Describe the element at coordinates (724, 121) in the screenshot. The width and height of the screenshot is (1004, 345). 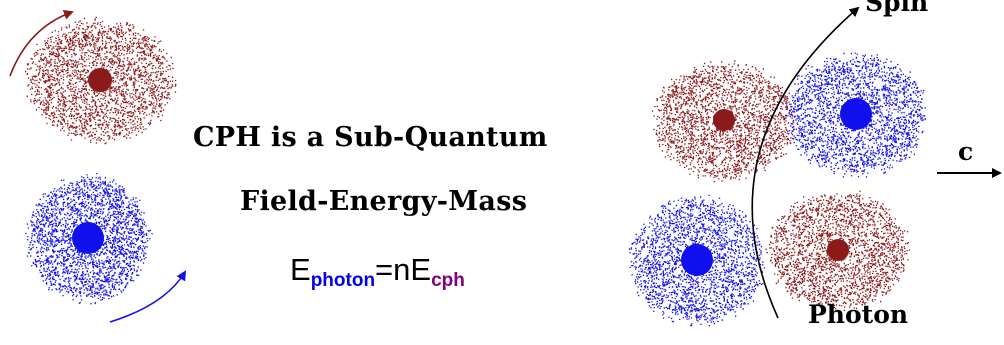
I see `red-cph-particle-top` at that location.